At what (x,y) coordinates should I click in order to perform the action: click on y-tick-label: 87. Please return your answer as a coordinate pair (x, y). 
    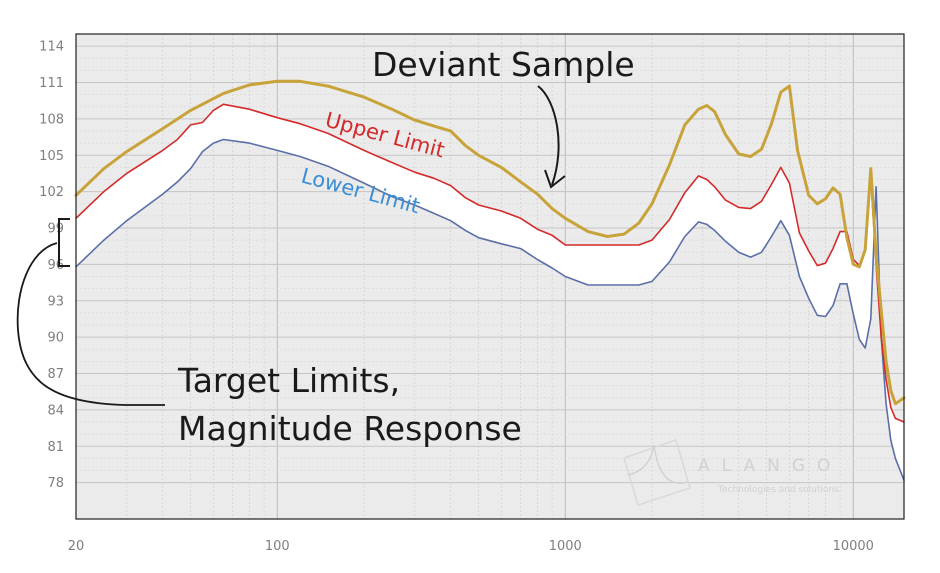
    Looking at the image, I should click on (55, 374).